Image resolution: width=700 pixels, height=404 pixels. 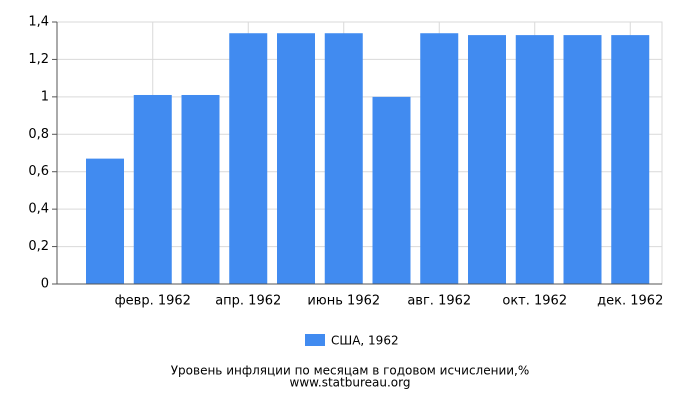 What do you see at coordinates (343, 301) in the screenshot?
I see `x-tick-label: июнь 1962` at bounding box center [343, 301].